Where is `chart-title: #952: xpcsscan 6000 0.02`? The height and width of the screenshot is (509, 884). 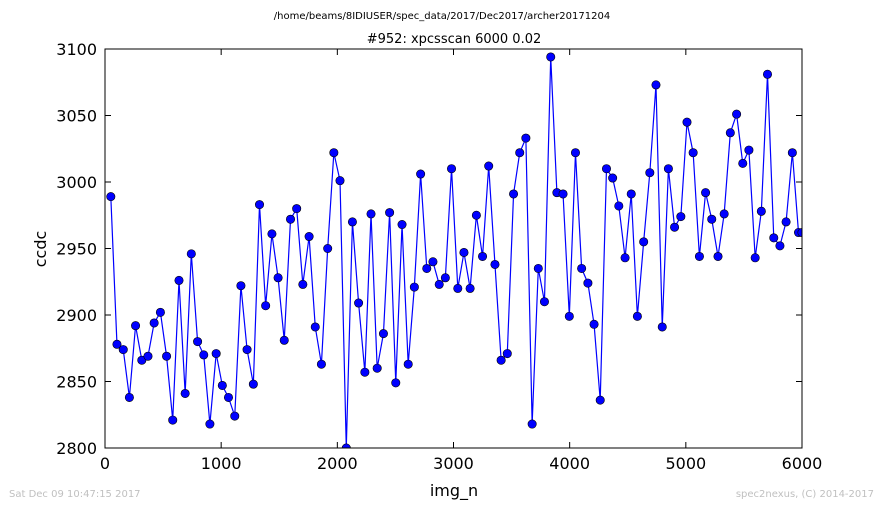 chart-title: #952: xpcsscan 6000 0.02 is located at coordinates (454, 39).